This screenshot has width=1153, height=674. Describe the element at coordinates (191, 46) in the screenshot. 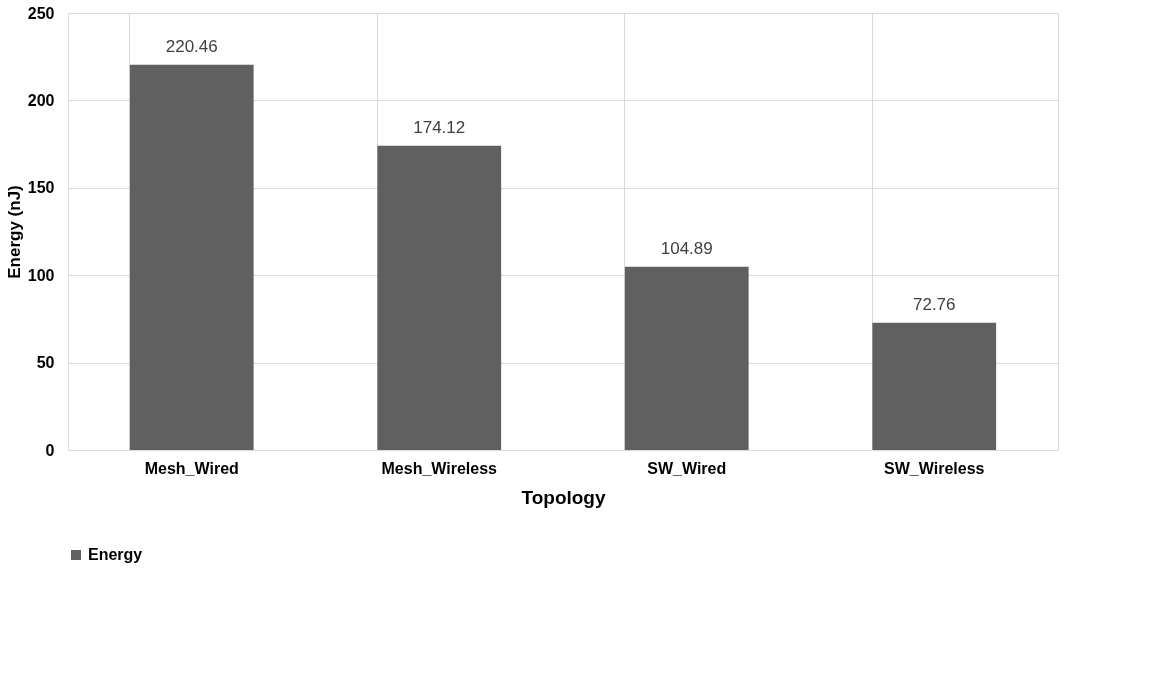

I see `data-label: 220.46` at that location.